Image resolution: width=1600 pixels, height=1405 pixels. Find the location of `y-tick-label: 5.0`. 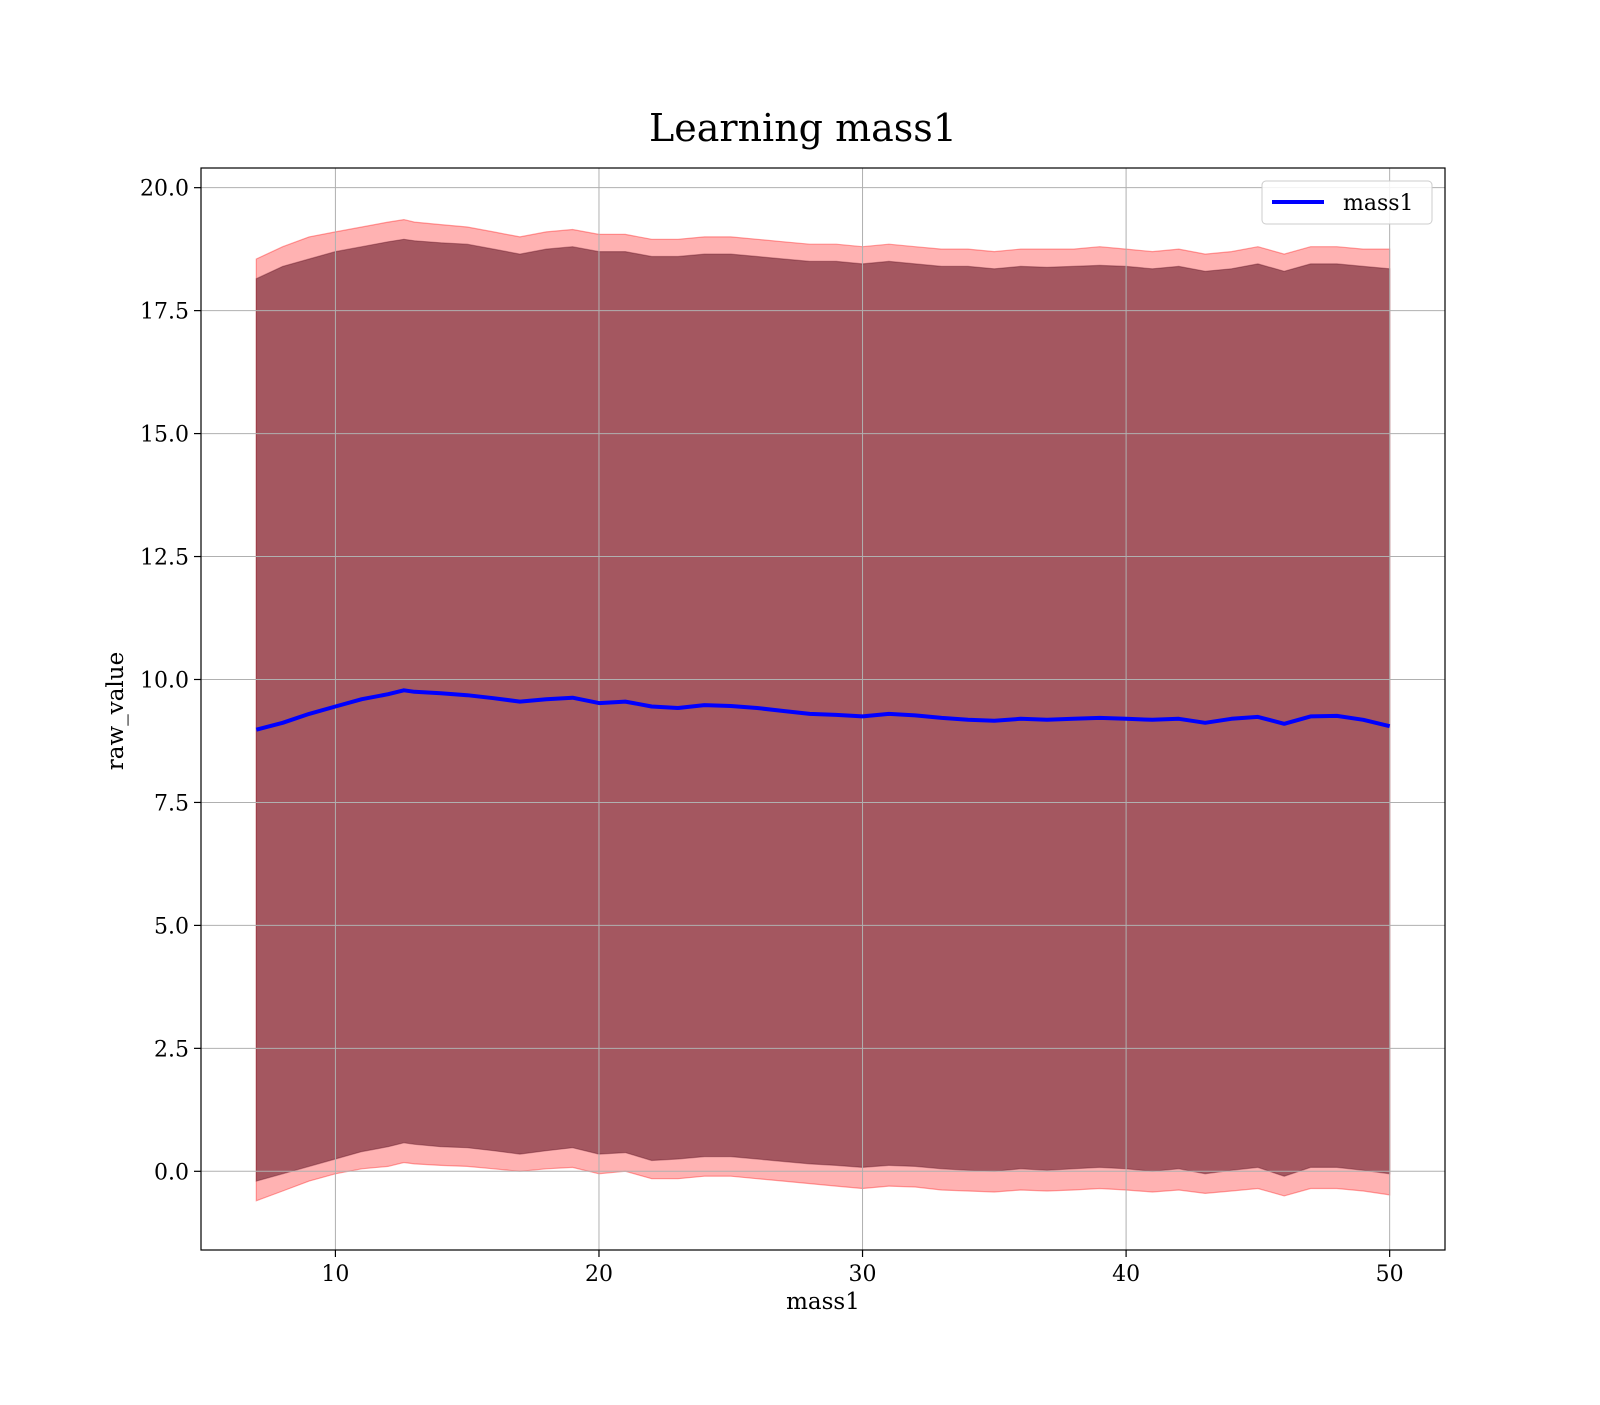

y-tick-label: 5.0 is located at coordinates (171, 926).